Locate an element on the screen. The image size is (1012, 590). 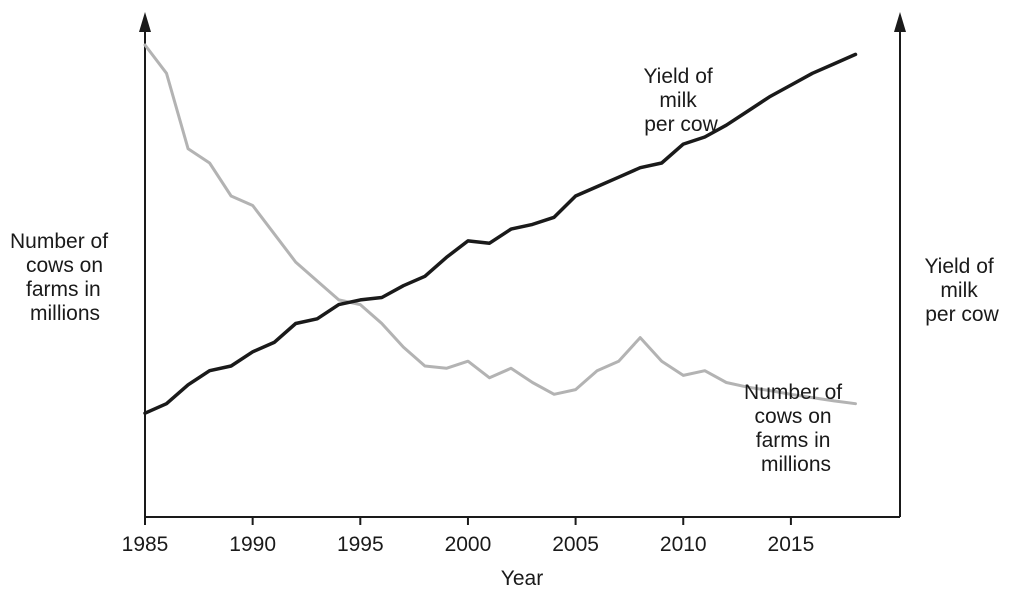
yield-series-annotation: Yield of milk per cow is located at coordinates (680, 100).